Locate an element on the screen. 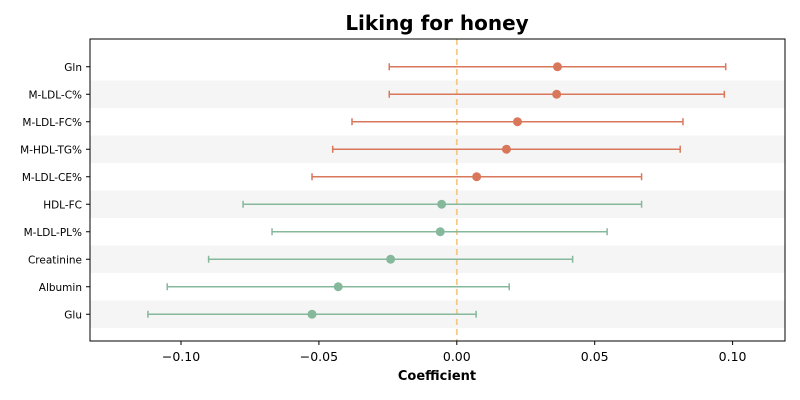 Image resolution: width=800 pixels, height=400 pixels. y-tick-label: M-LDL-PL% is located at coordinates (53, 233).